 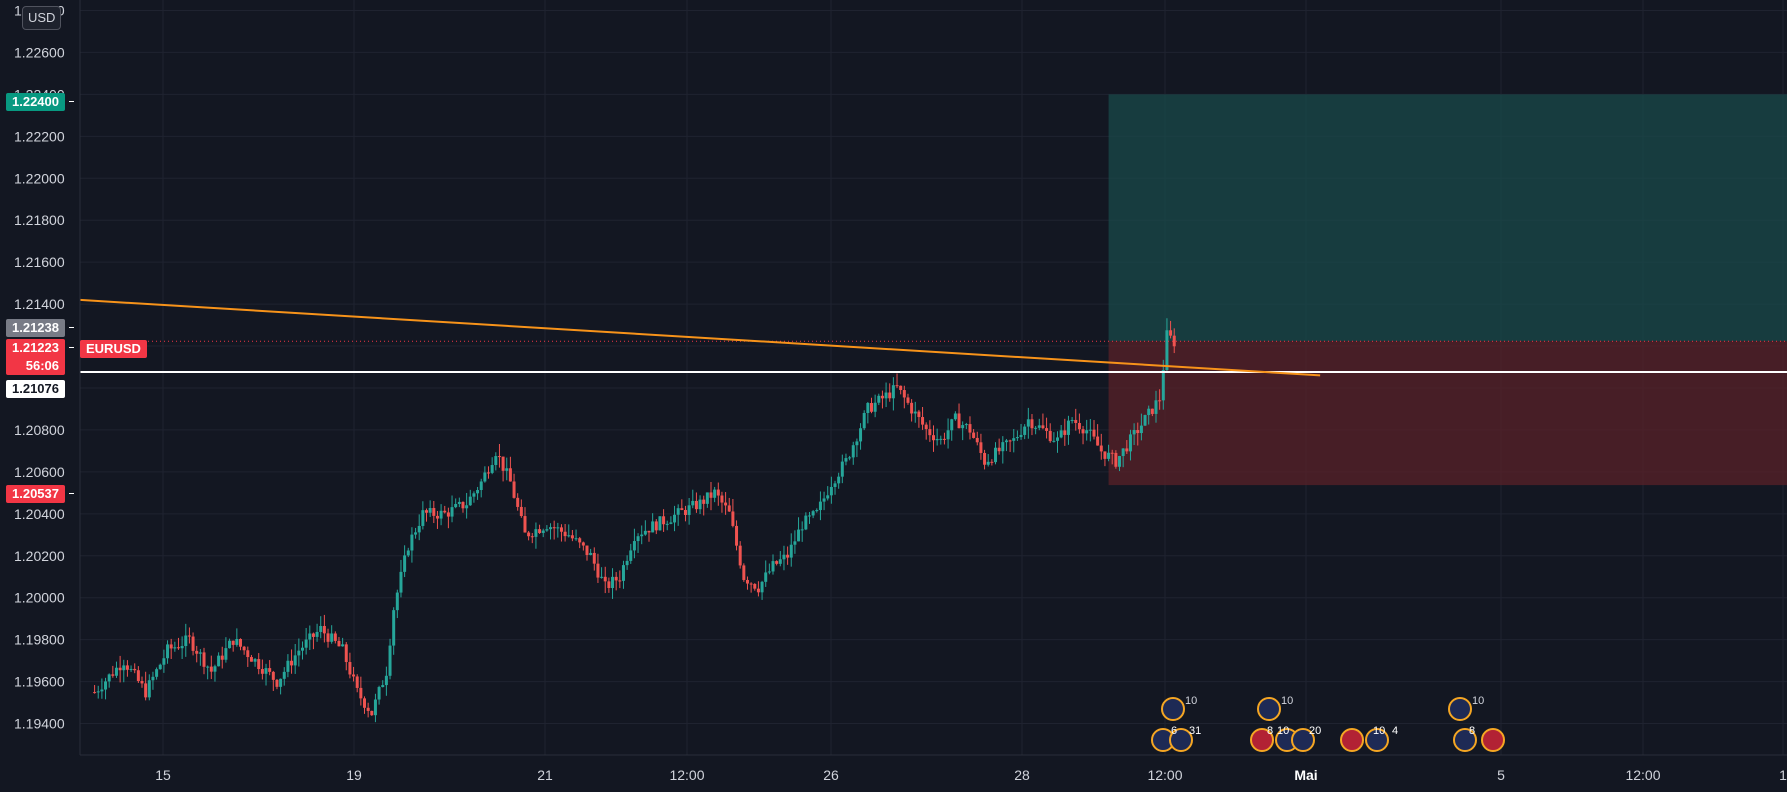 I want to click on currency-button: USD, so click(x=42, y=18).